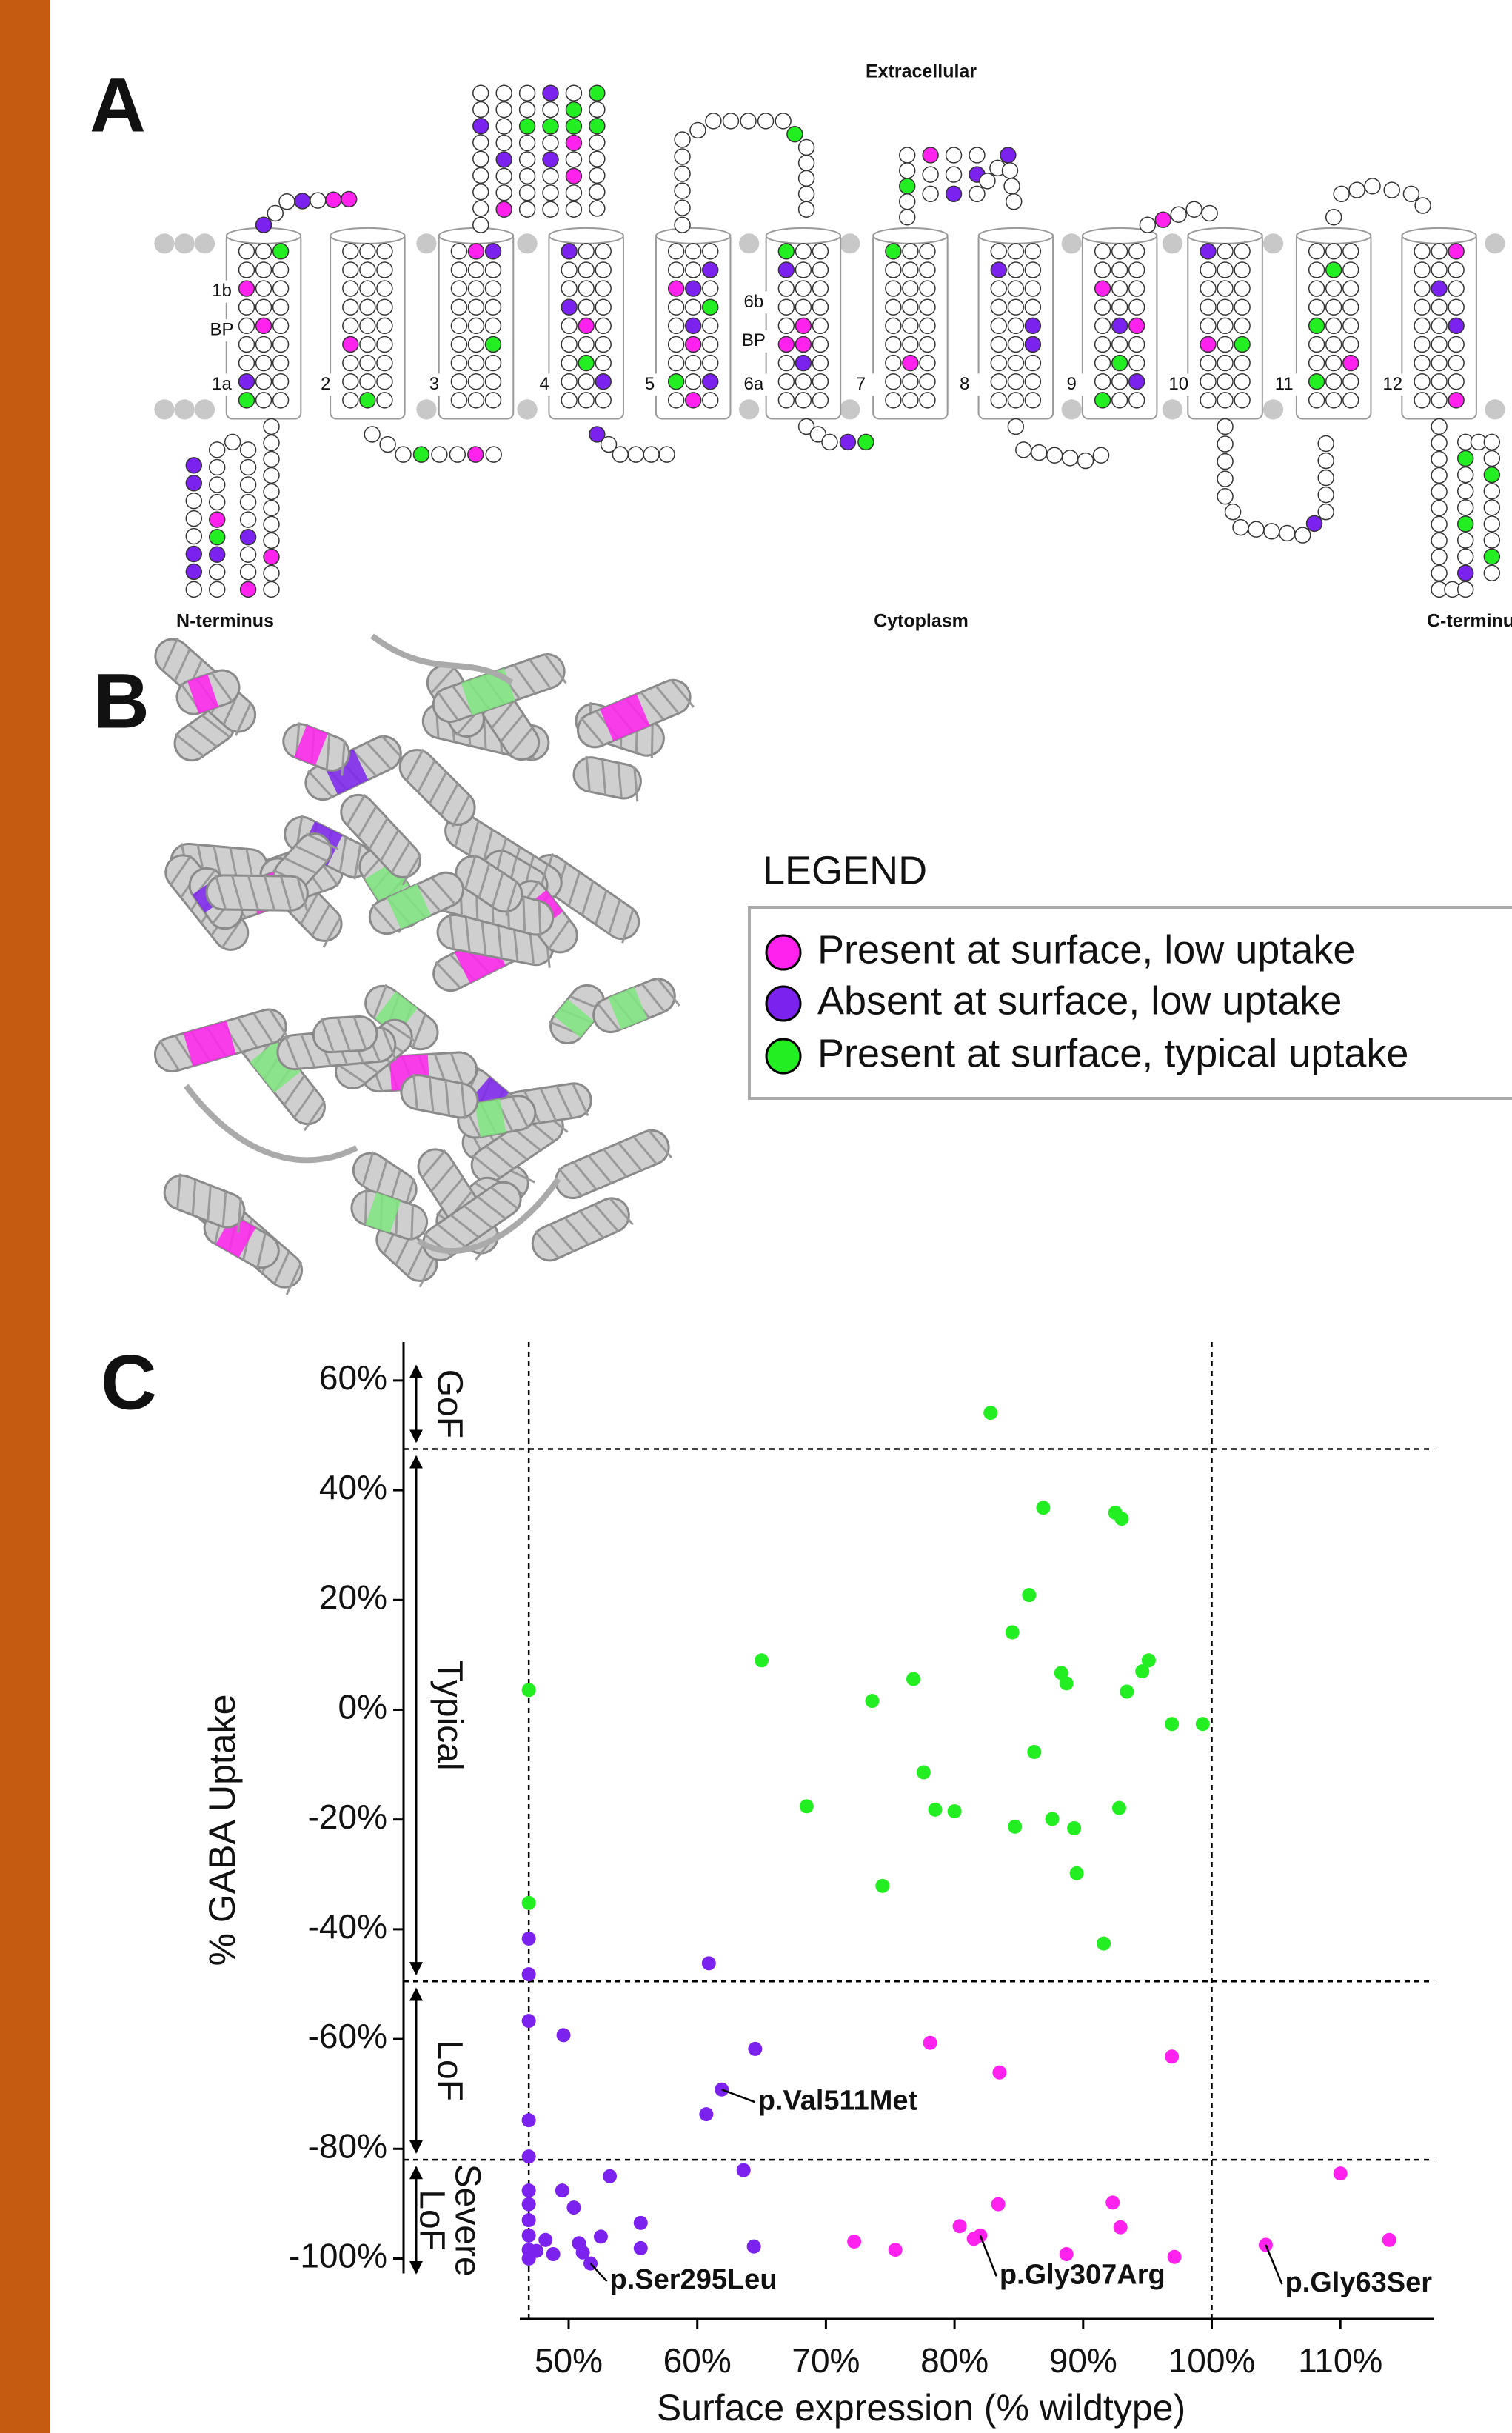 The width and height of the screenshot is (1512, 2433). What do you see at coordinates (921, 621) in the screenshot?
I see `region-label: Cytoplasm` at bounding box center [921, 621].